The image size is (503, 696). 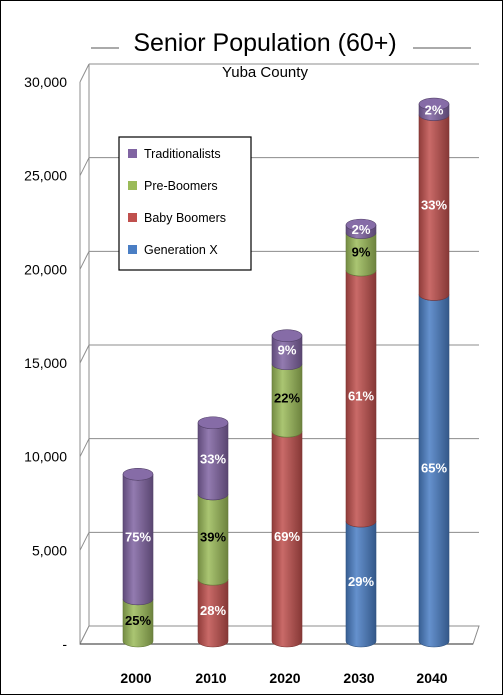 I want to click on x-tick-label: 2000, so click(x=135, y=678).